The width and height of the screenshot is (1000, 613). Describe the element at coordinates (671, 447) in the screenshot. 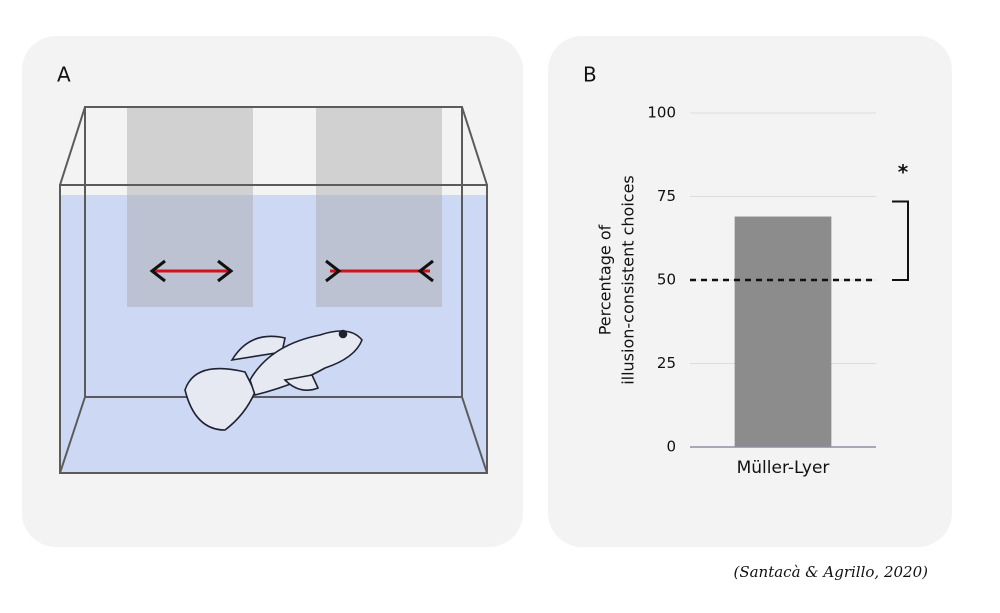

I see `y-tick-label: 0` at that location.